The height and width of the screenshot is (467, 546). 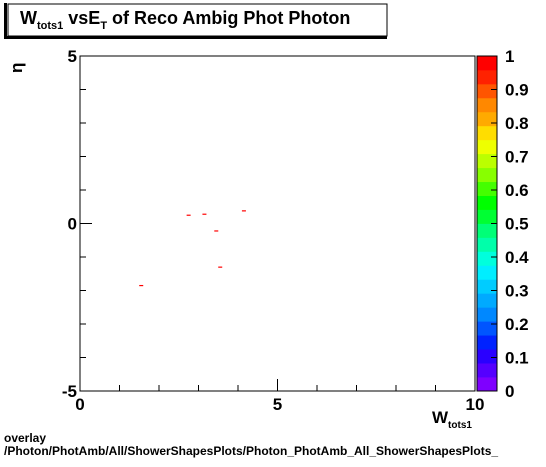 I want to click on colorbar-tick-label: 0.4, so click(x=517, y=257).